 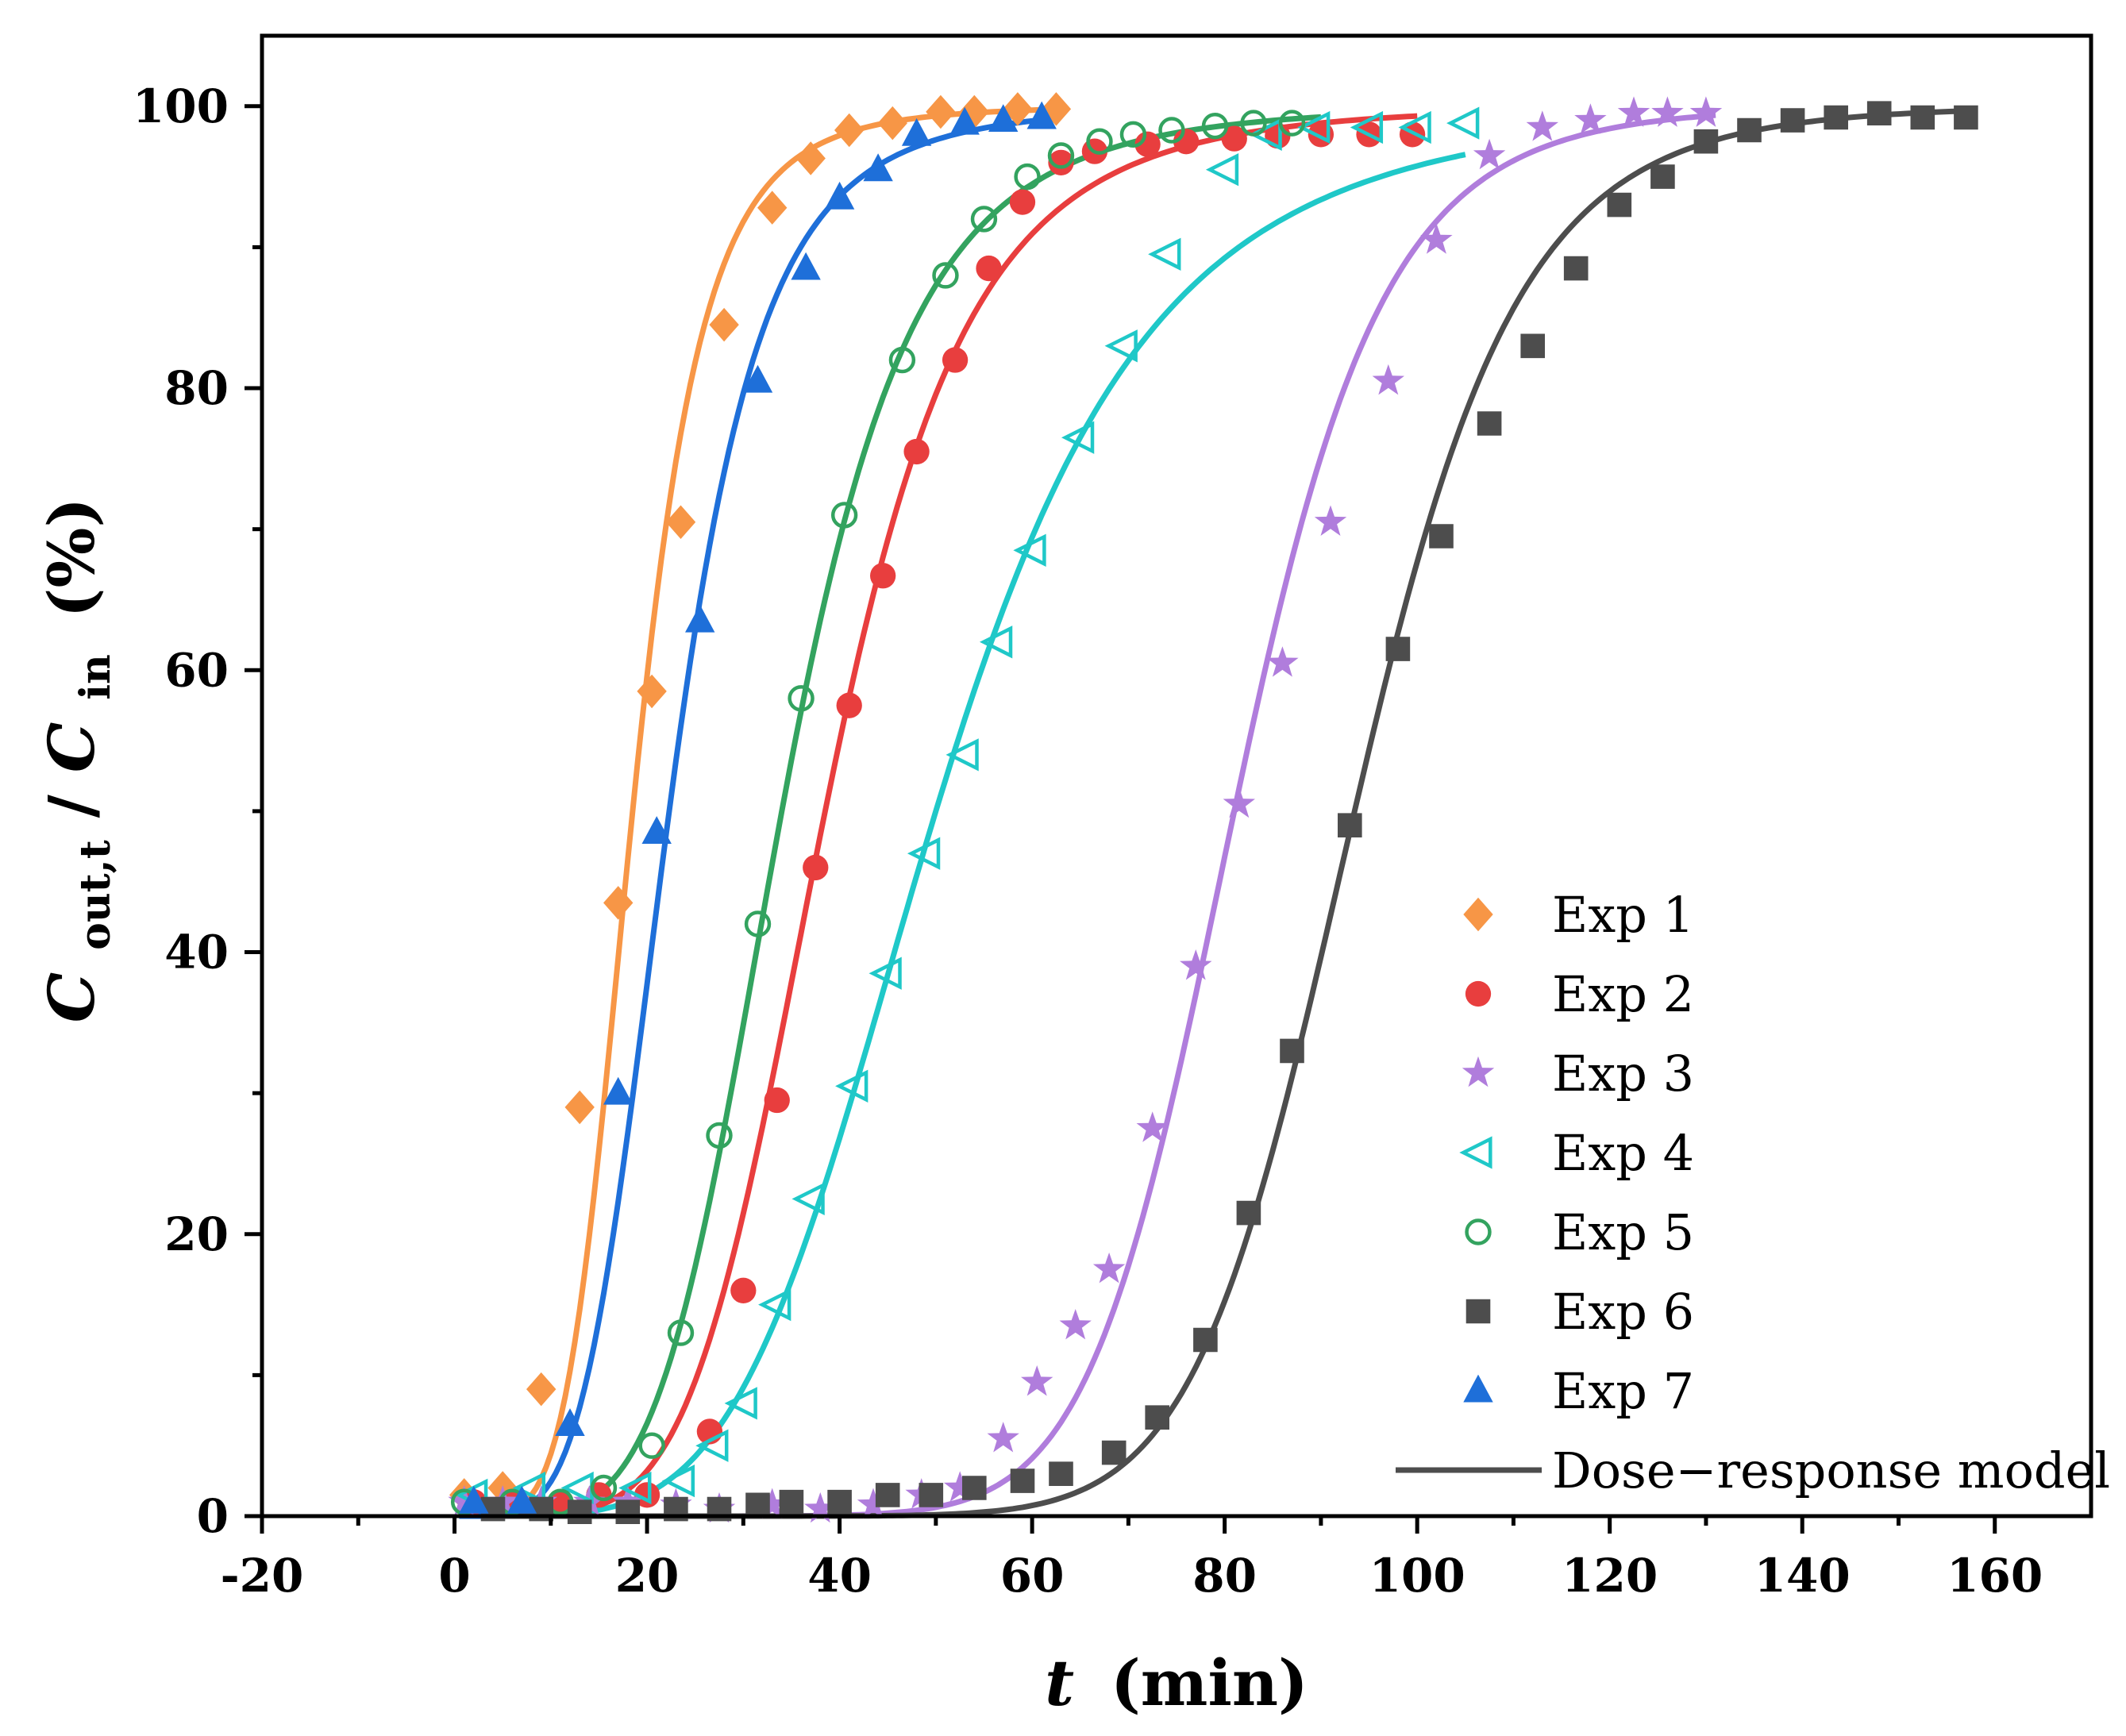 I want to click on y-axis-slash: /, so click(x=71, y=806).